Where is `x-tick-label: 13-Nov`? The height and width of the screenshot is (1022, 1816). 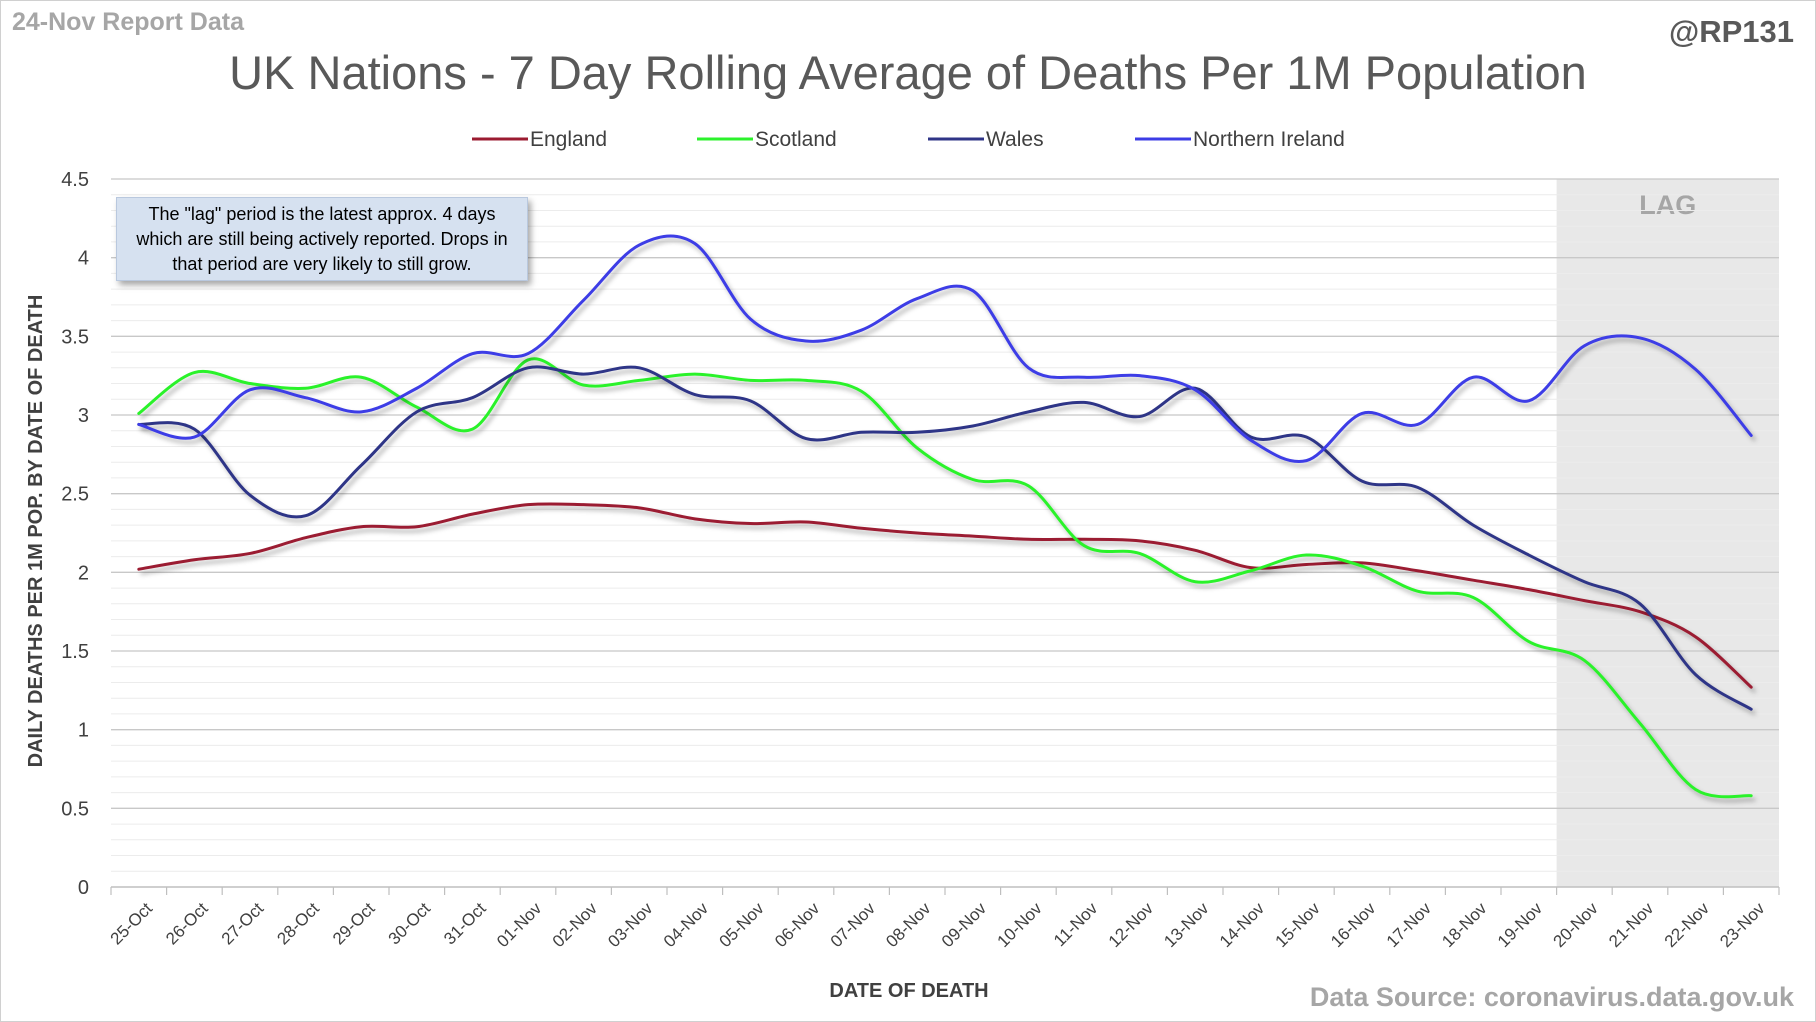 x-tick-label: 13-Nov is located at coordinates (1186, 925).